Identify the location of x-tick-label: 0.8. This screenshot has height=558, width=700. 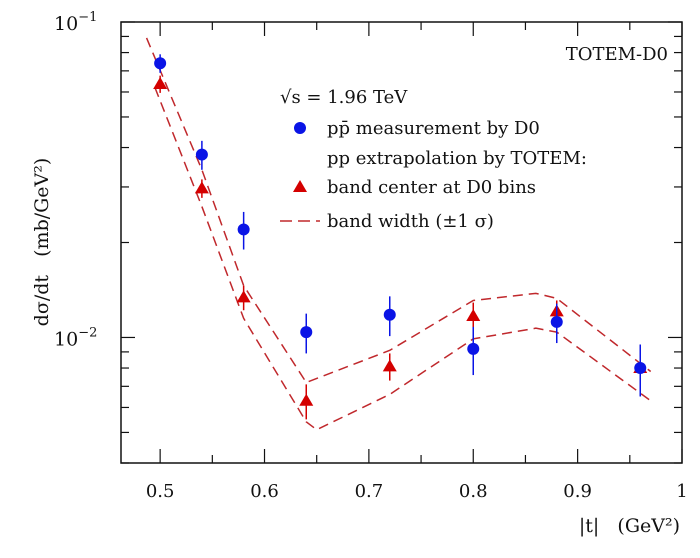
(473, 491).